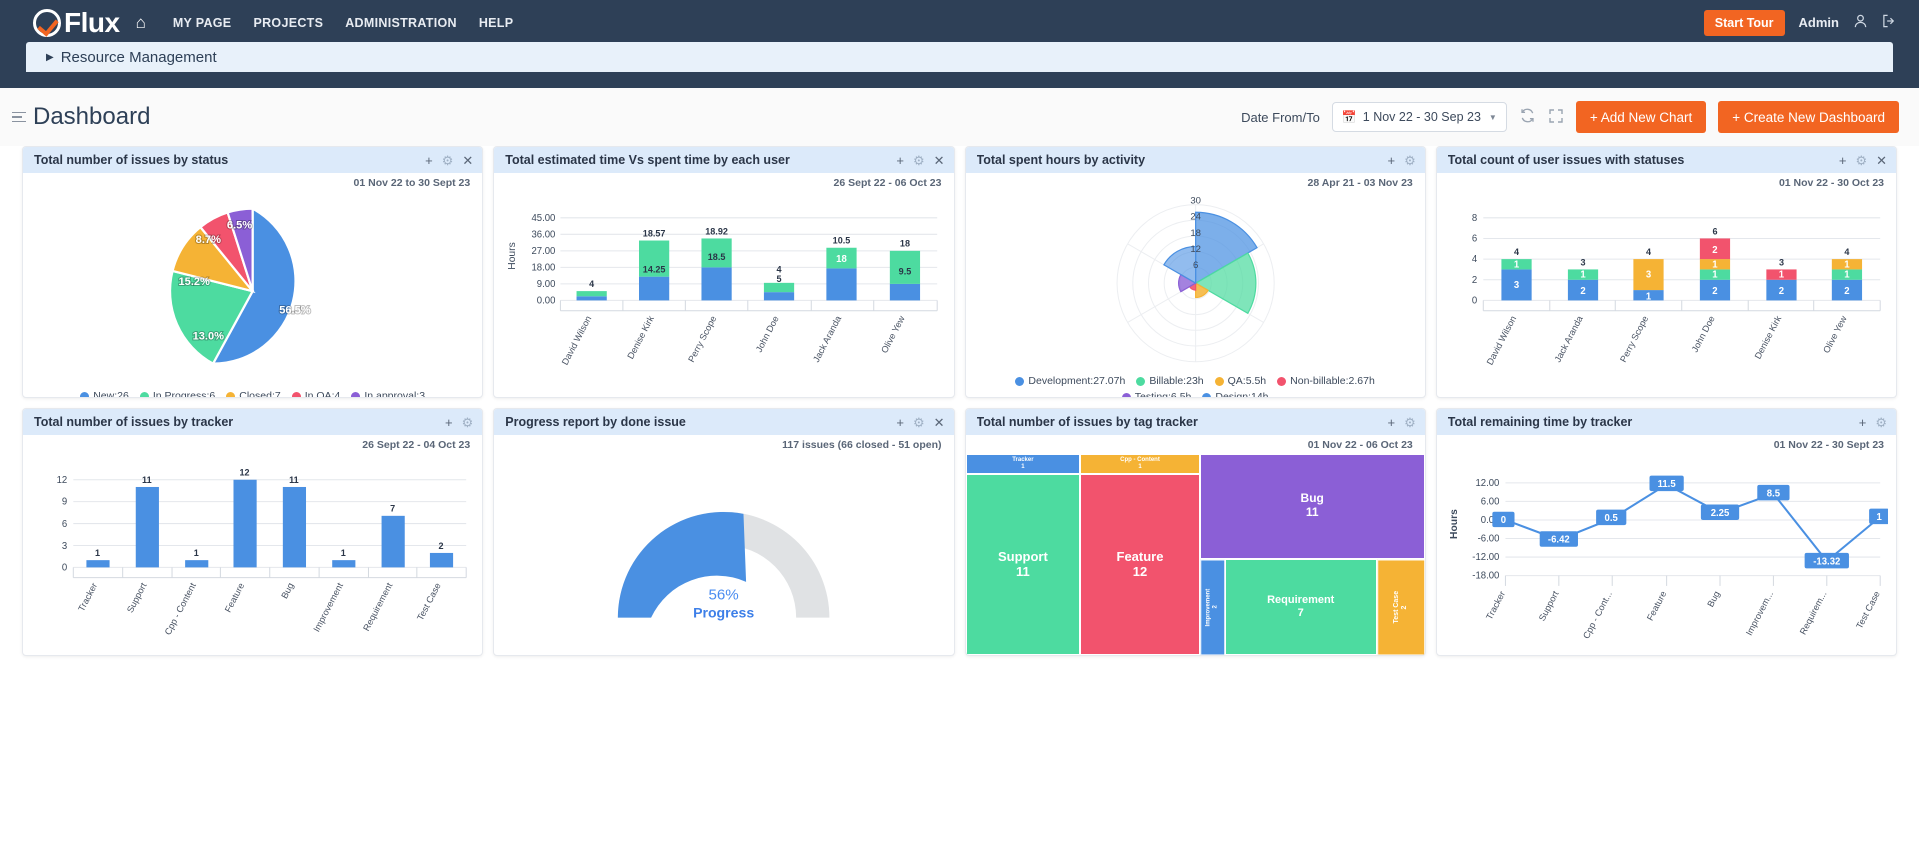 This screenshot has height=843, width=1919. Describe the element at coordinates (19, 117) in the screenshot. I see `menu-icon` at that location.